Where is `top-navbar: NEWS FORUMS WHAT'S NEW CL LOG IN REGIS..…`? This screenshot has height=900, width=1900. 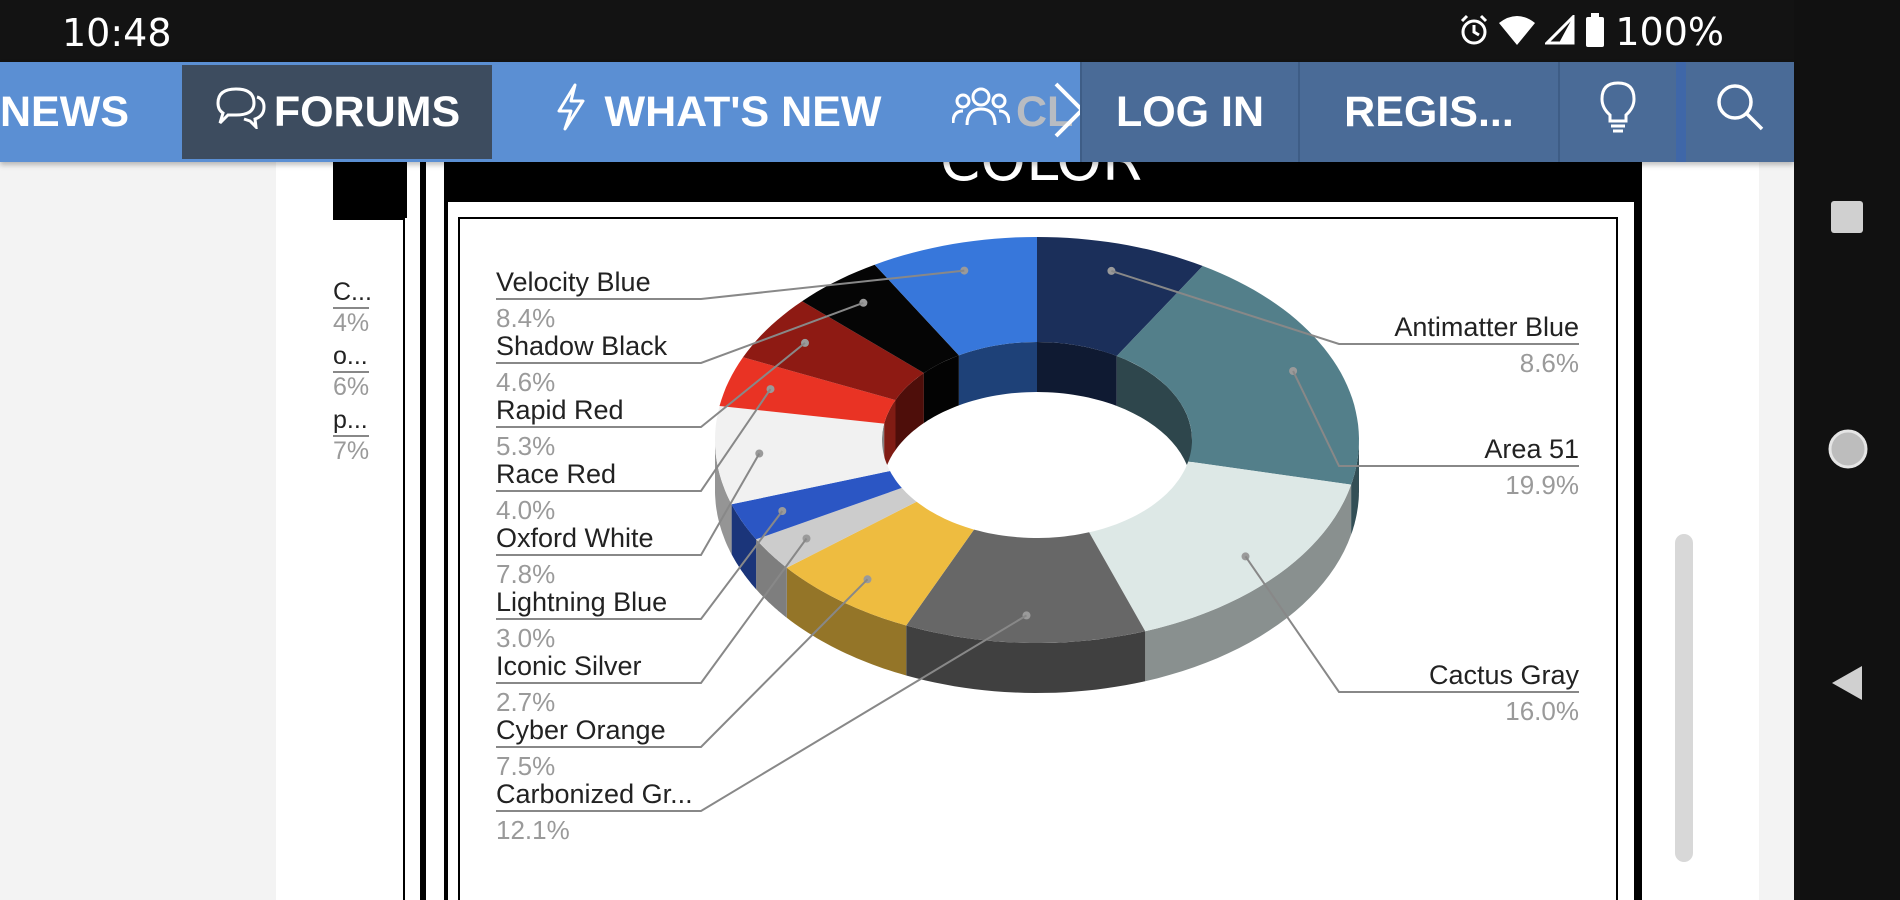
top-navbar: NEWS FORUMS WHAT'S NEW CL LOG IN REGIS..… is located at coordinates (897, 112).